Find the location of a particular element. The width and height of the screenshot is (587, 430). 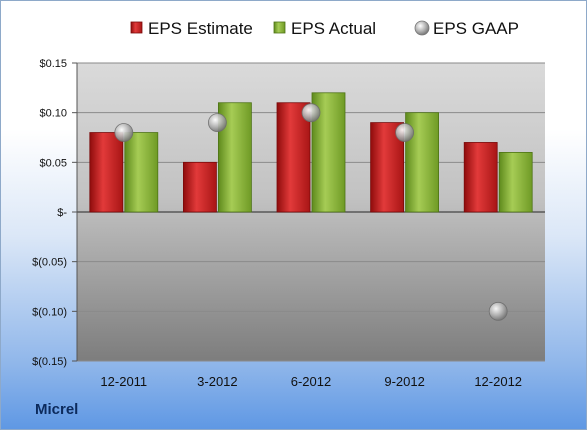

y-tick-label: $(0.05) is located at coordinates (49, 263).